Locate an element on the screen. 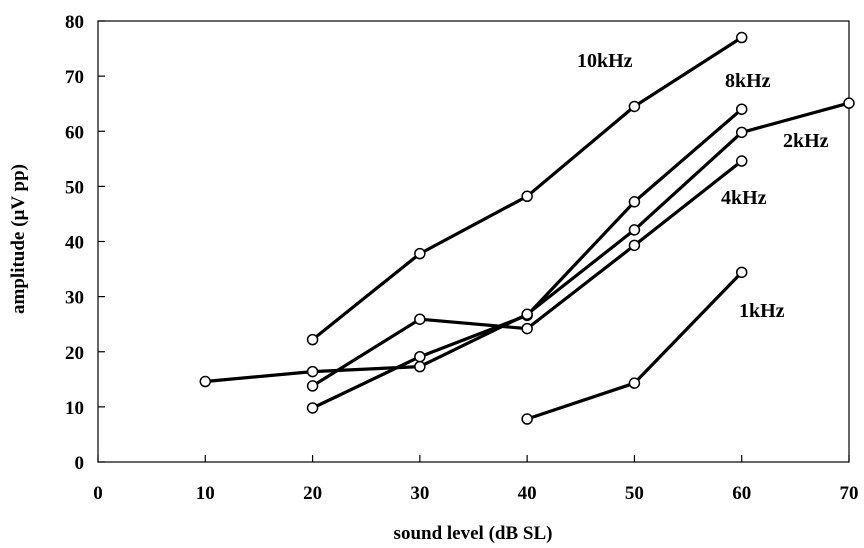 This screenshot has height=548, width=864. y-tick-label: 40 is located at coordinates (74, 243).